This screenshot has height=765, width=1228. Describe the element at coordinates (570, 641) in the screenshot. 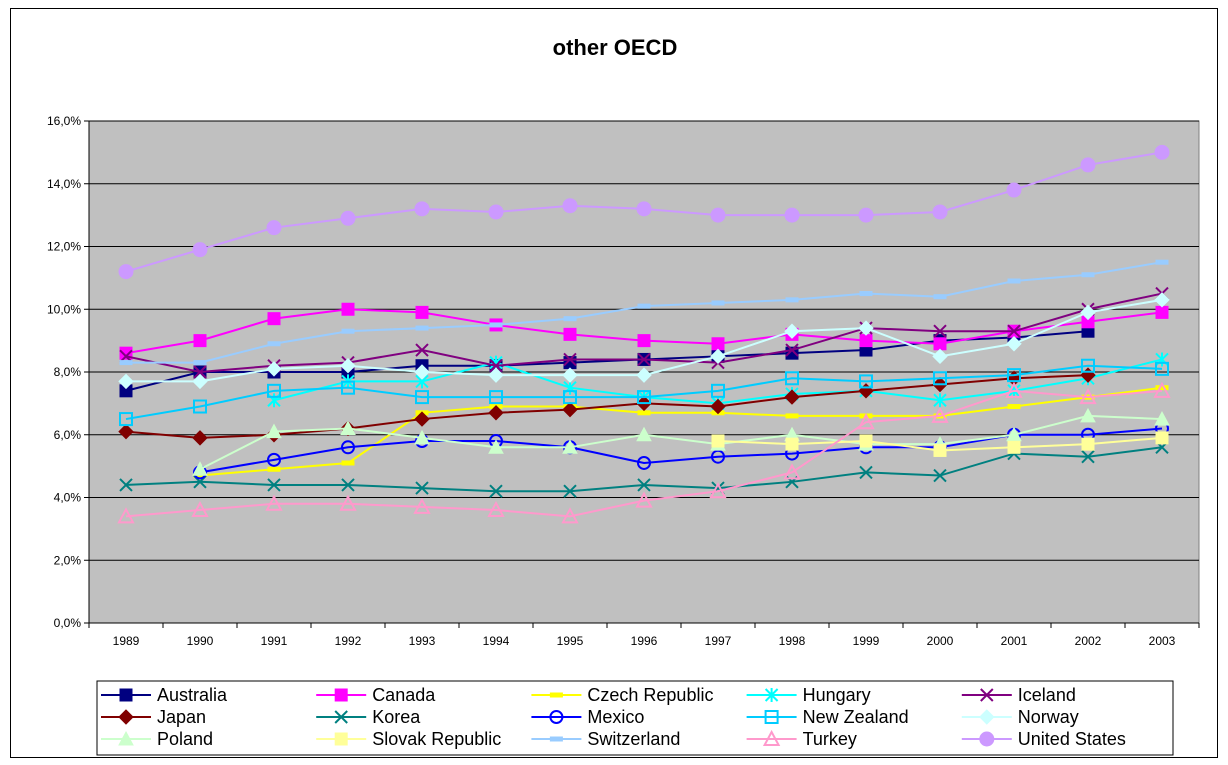

I see `x-tick-label: 1995` at that location.